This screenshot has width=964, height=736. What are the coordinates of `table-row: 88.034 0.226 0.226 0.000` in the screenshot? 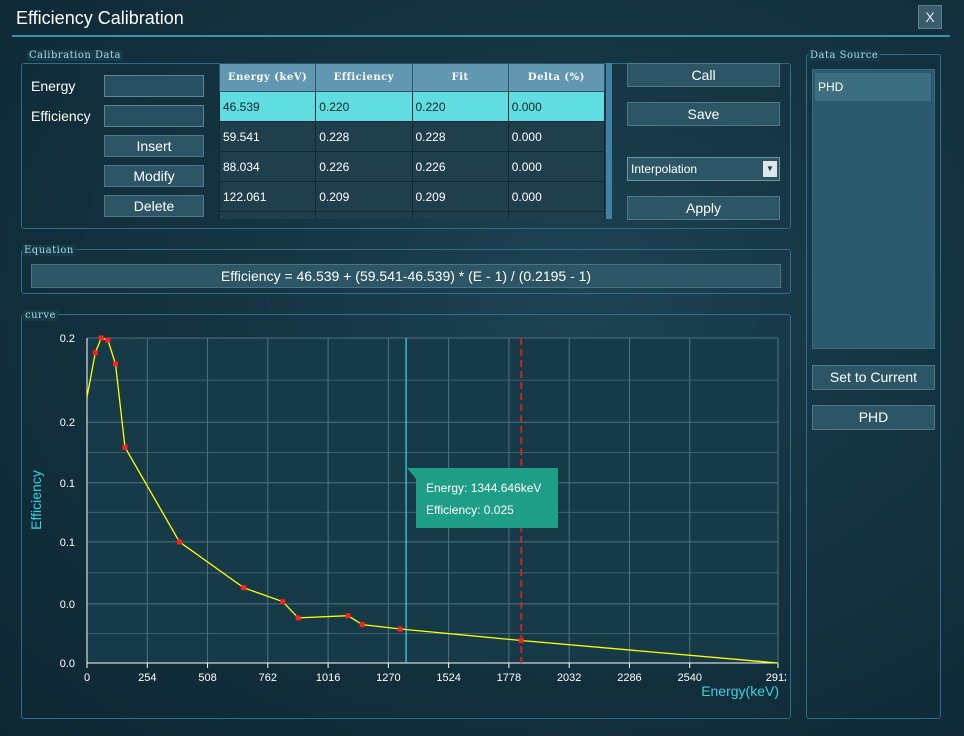 It's located at (412, 166).